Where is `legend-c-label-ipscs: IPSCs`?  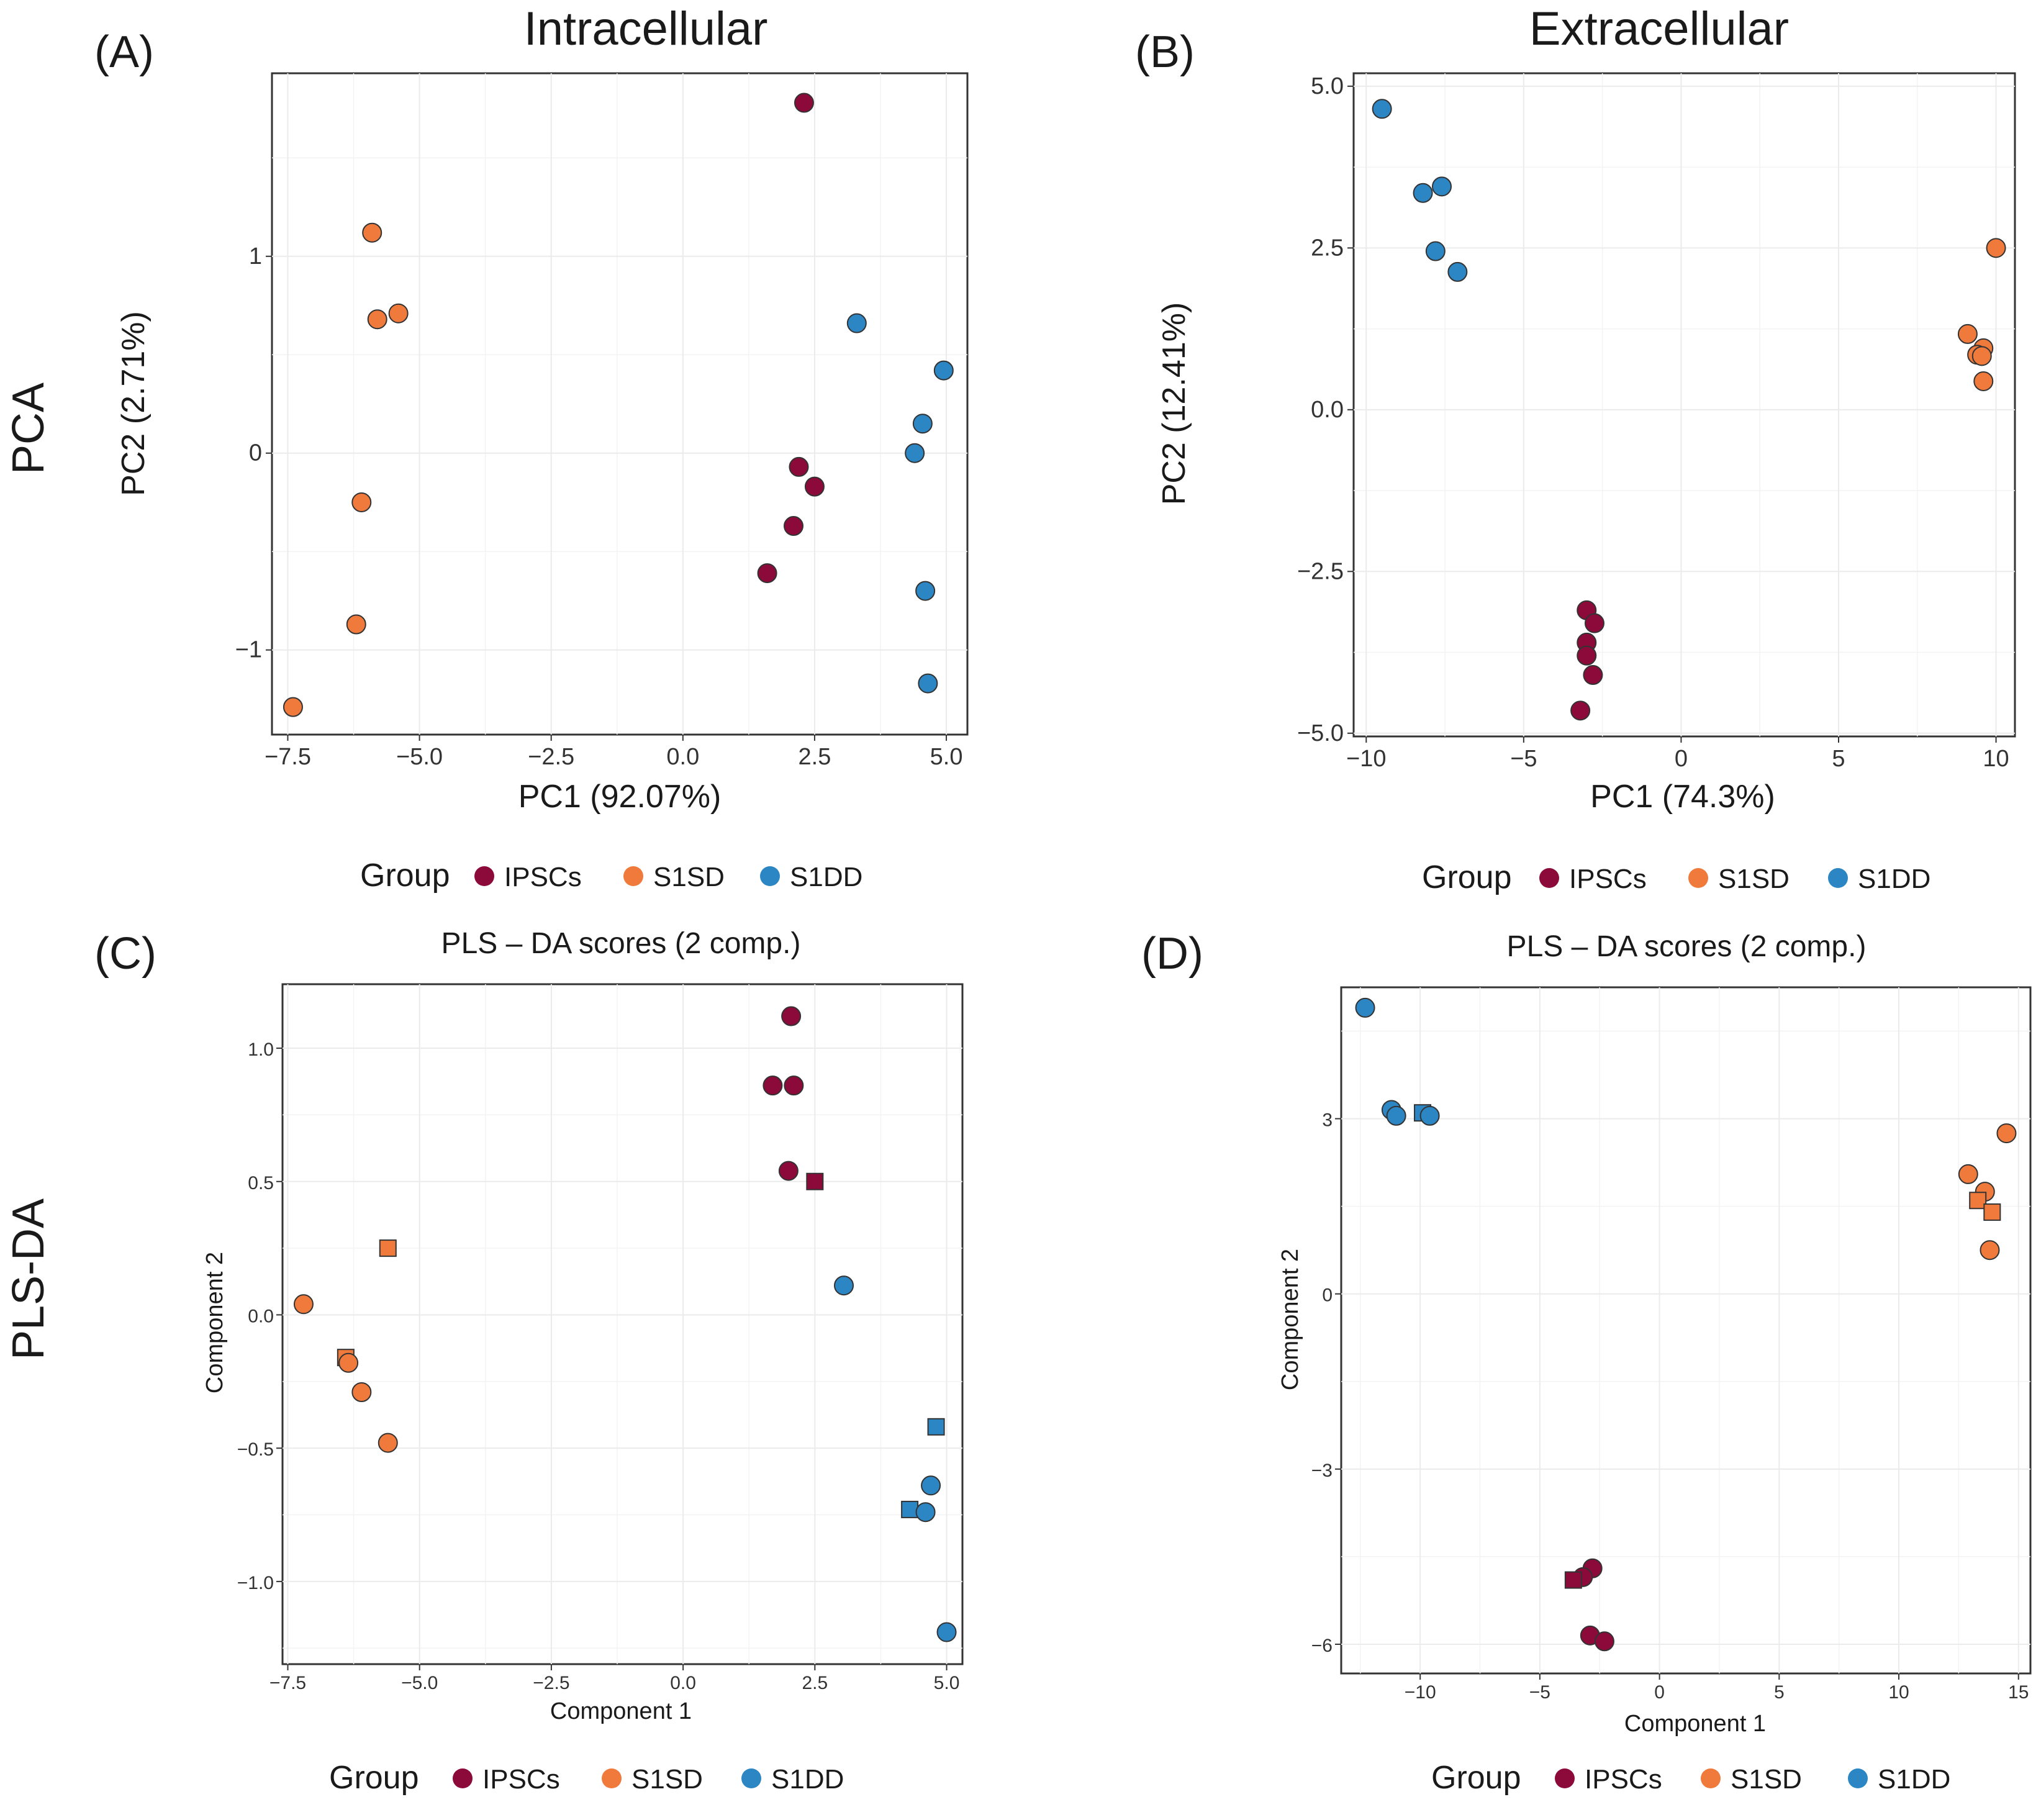 legend-c-label-ipscs: IPSCs is located at coordinates (521, 1779).